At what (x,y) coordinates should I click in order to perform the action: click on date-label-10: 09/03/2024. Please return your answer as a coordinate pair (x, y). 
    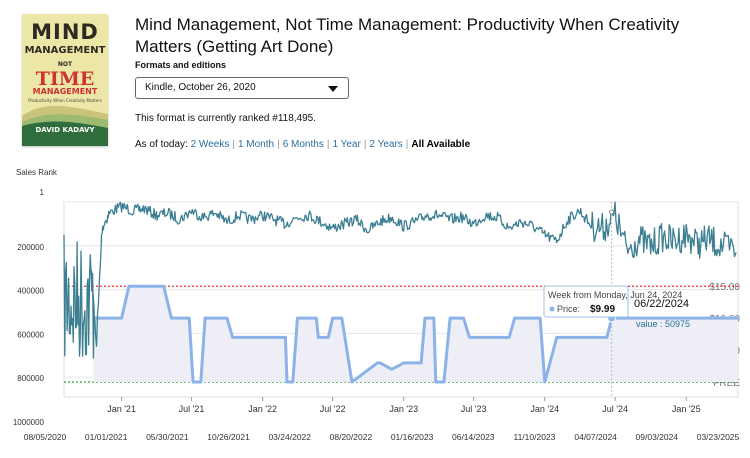
    Looking at the image, I should click on (657, 437).